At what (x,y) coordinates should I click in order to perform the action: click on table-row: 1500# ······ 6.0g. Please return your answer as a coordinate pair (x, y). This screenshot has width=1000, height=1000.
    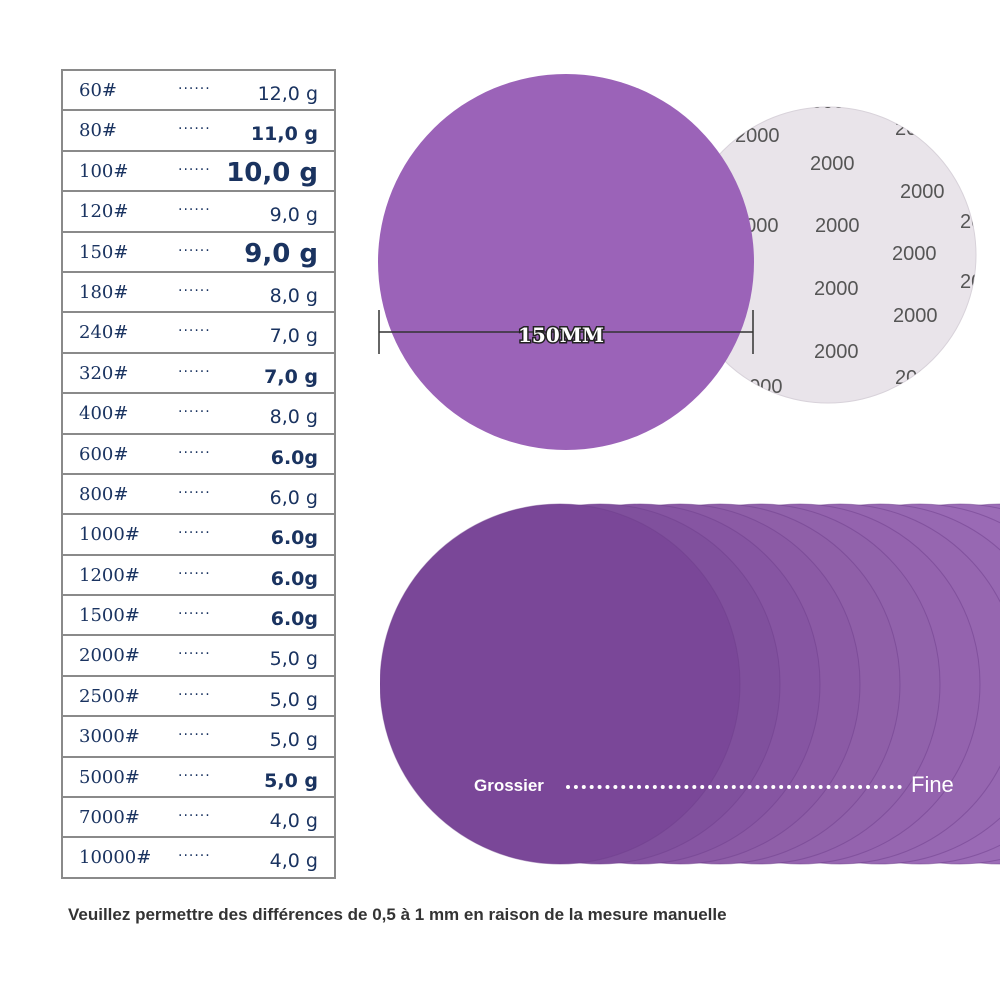
    Looking at the image, I should click on (198, 616).